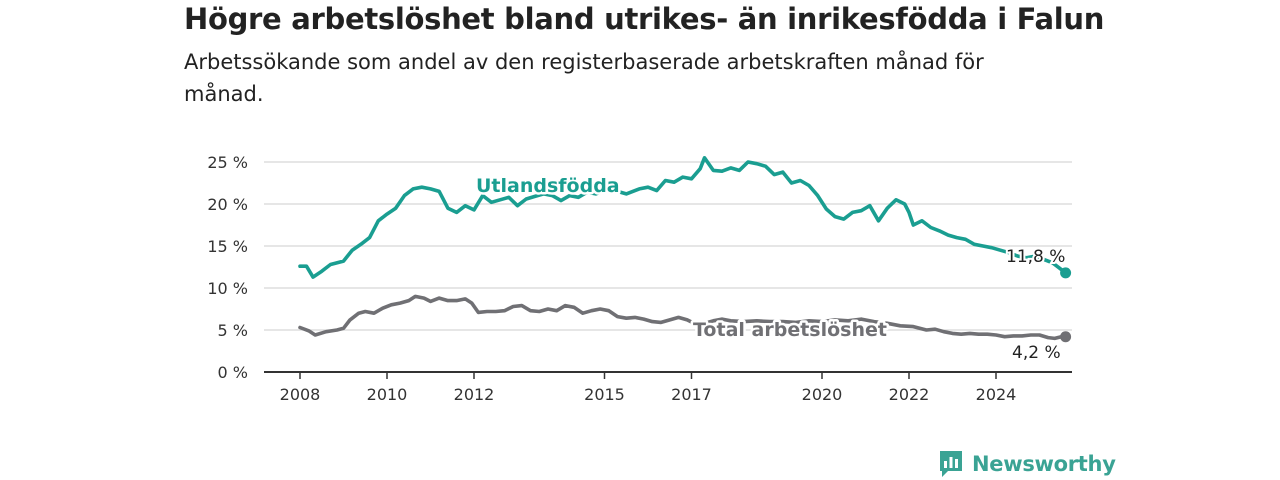 The height and width of the screenshot is (480, 1280). What do you see at coordinates (300, 394) in the screenshot?
I see `x-tick-label: 2008` at bounding box center [300, 394].